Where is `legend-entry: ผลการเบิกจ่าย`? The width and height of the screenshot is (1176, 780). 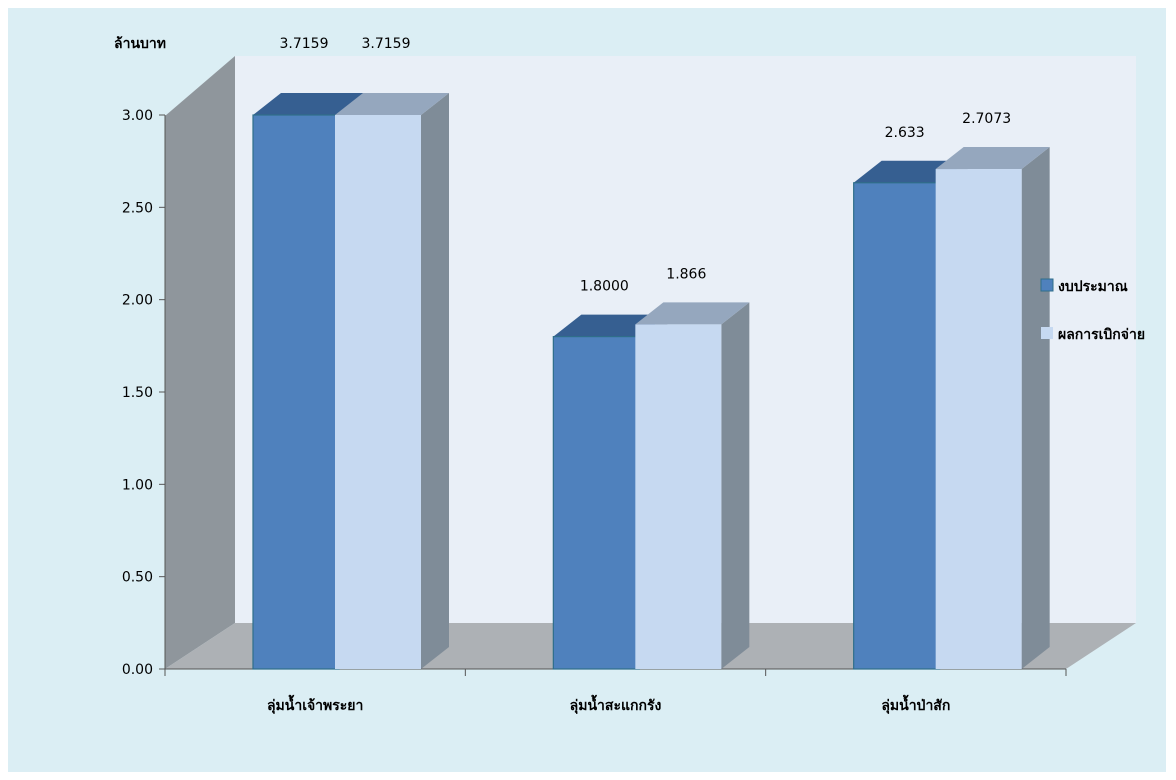 legend-entry: ผลการเบิกจ่าย is located at coordinates (1101, 335).